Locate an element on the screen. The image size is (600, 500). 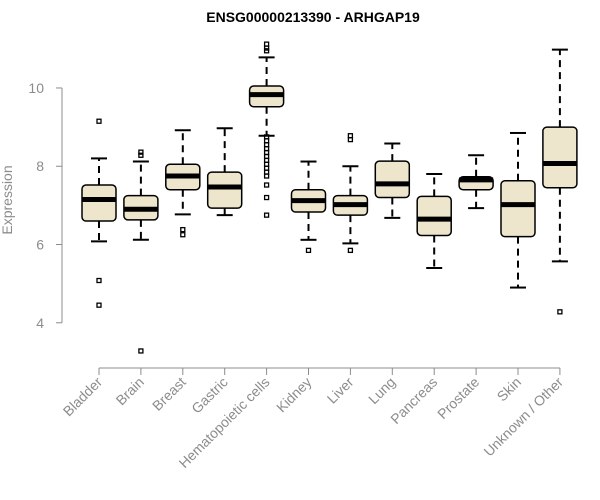
x-tick-label: Lung is located at coordinates (381, 390).